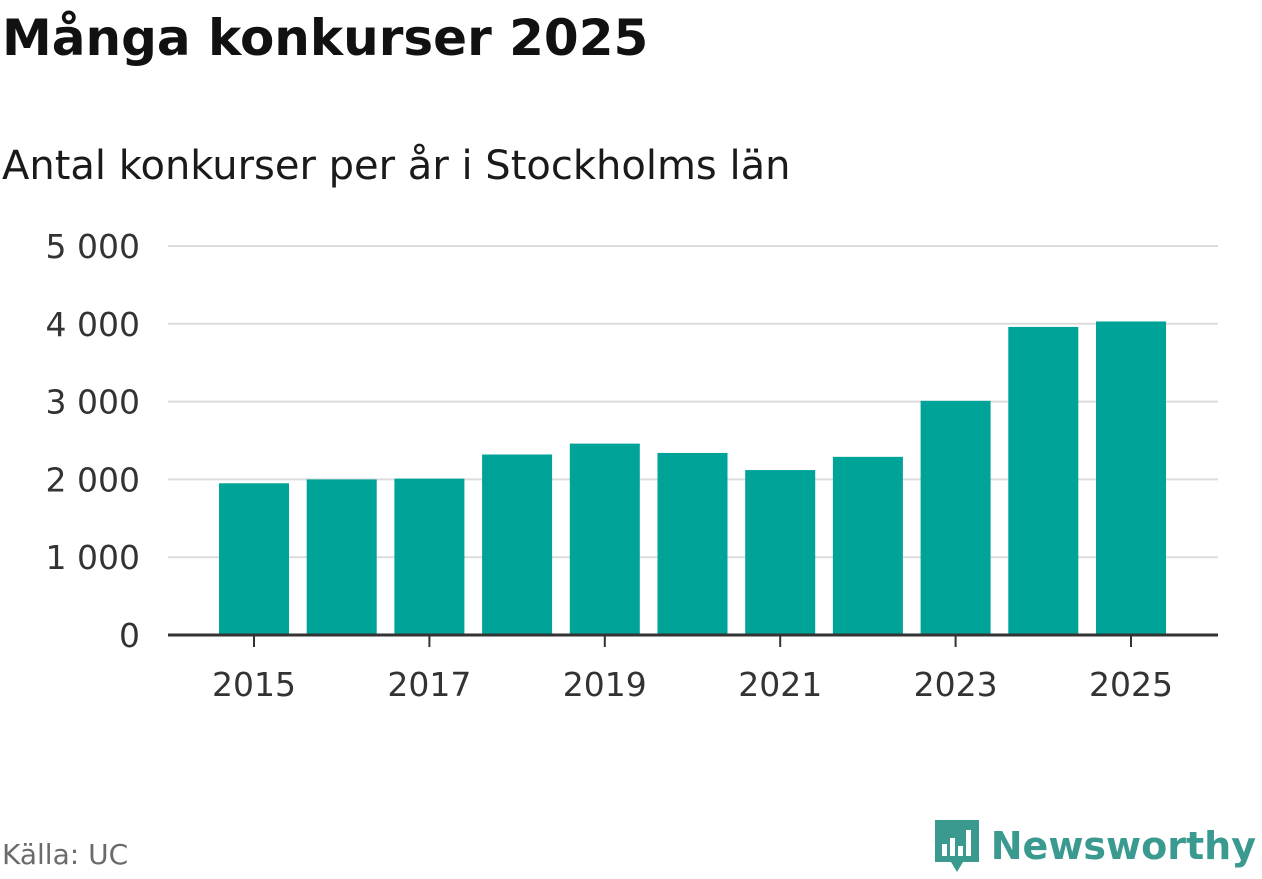 The width and height of the screenshot is (1262, 879). What do you see at coordinates (780, 552) in the screenshot?
I see `bar-2021` at bounding box center [780, 552].